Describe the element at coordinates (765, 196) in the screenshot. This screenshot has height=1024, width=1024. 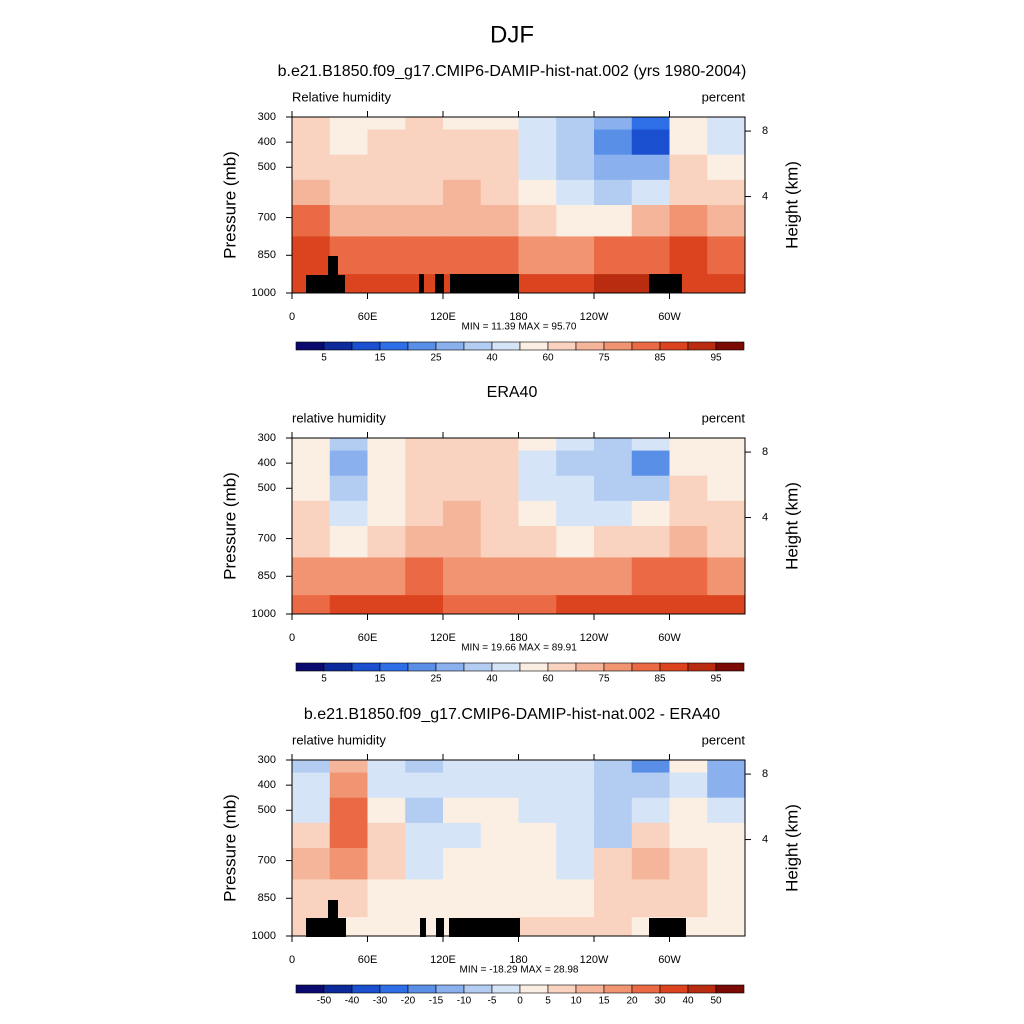
I see `y2-tick-label: 4` at that location.